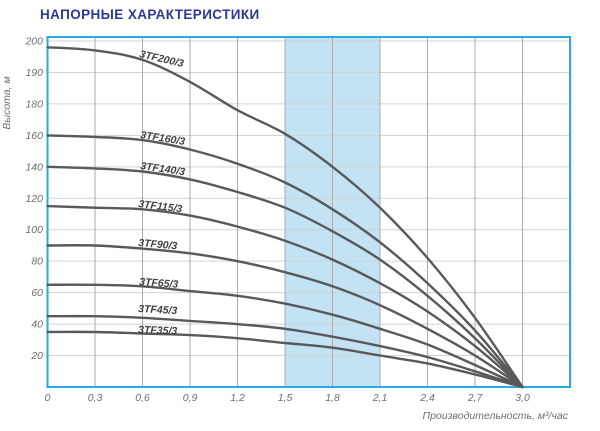 The height and width of the screenshot is (431, 600). Describe the element at coordinates (34, 199) in the screenshot. I see `y-tick-label: 120` at that location.